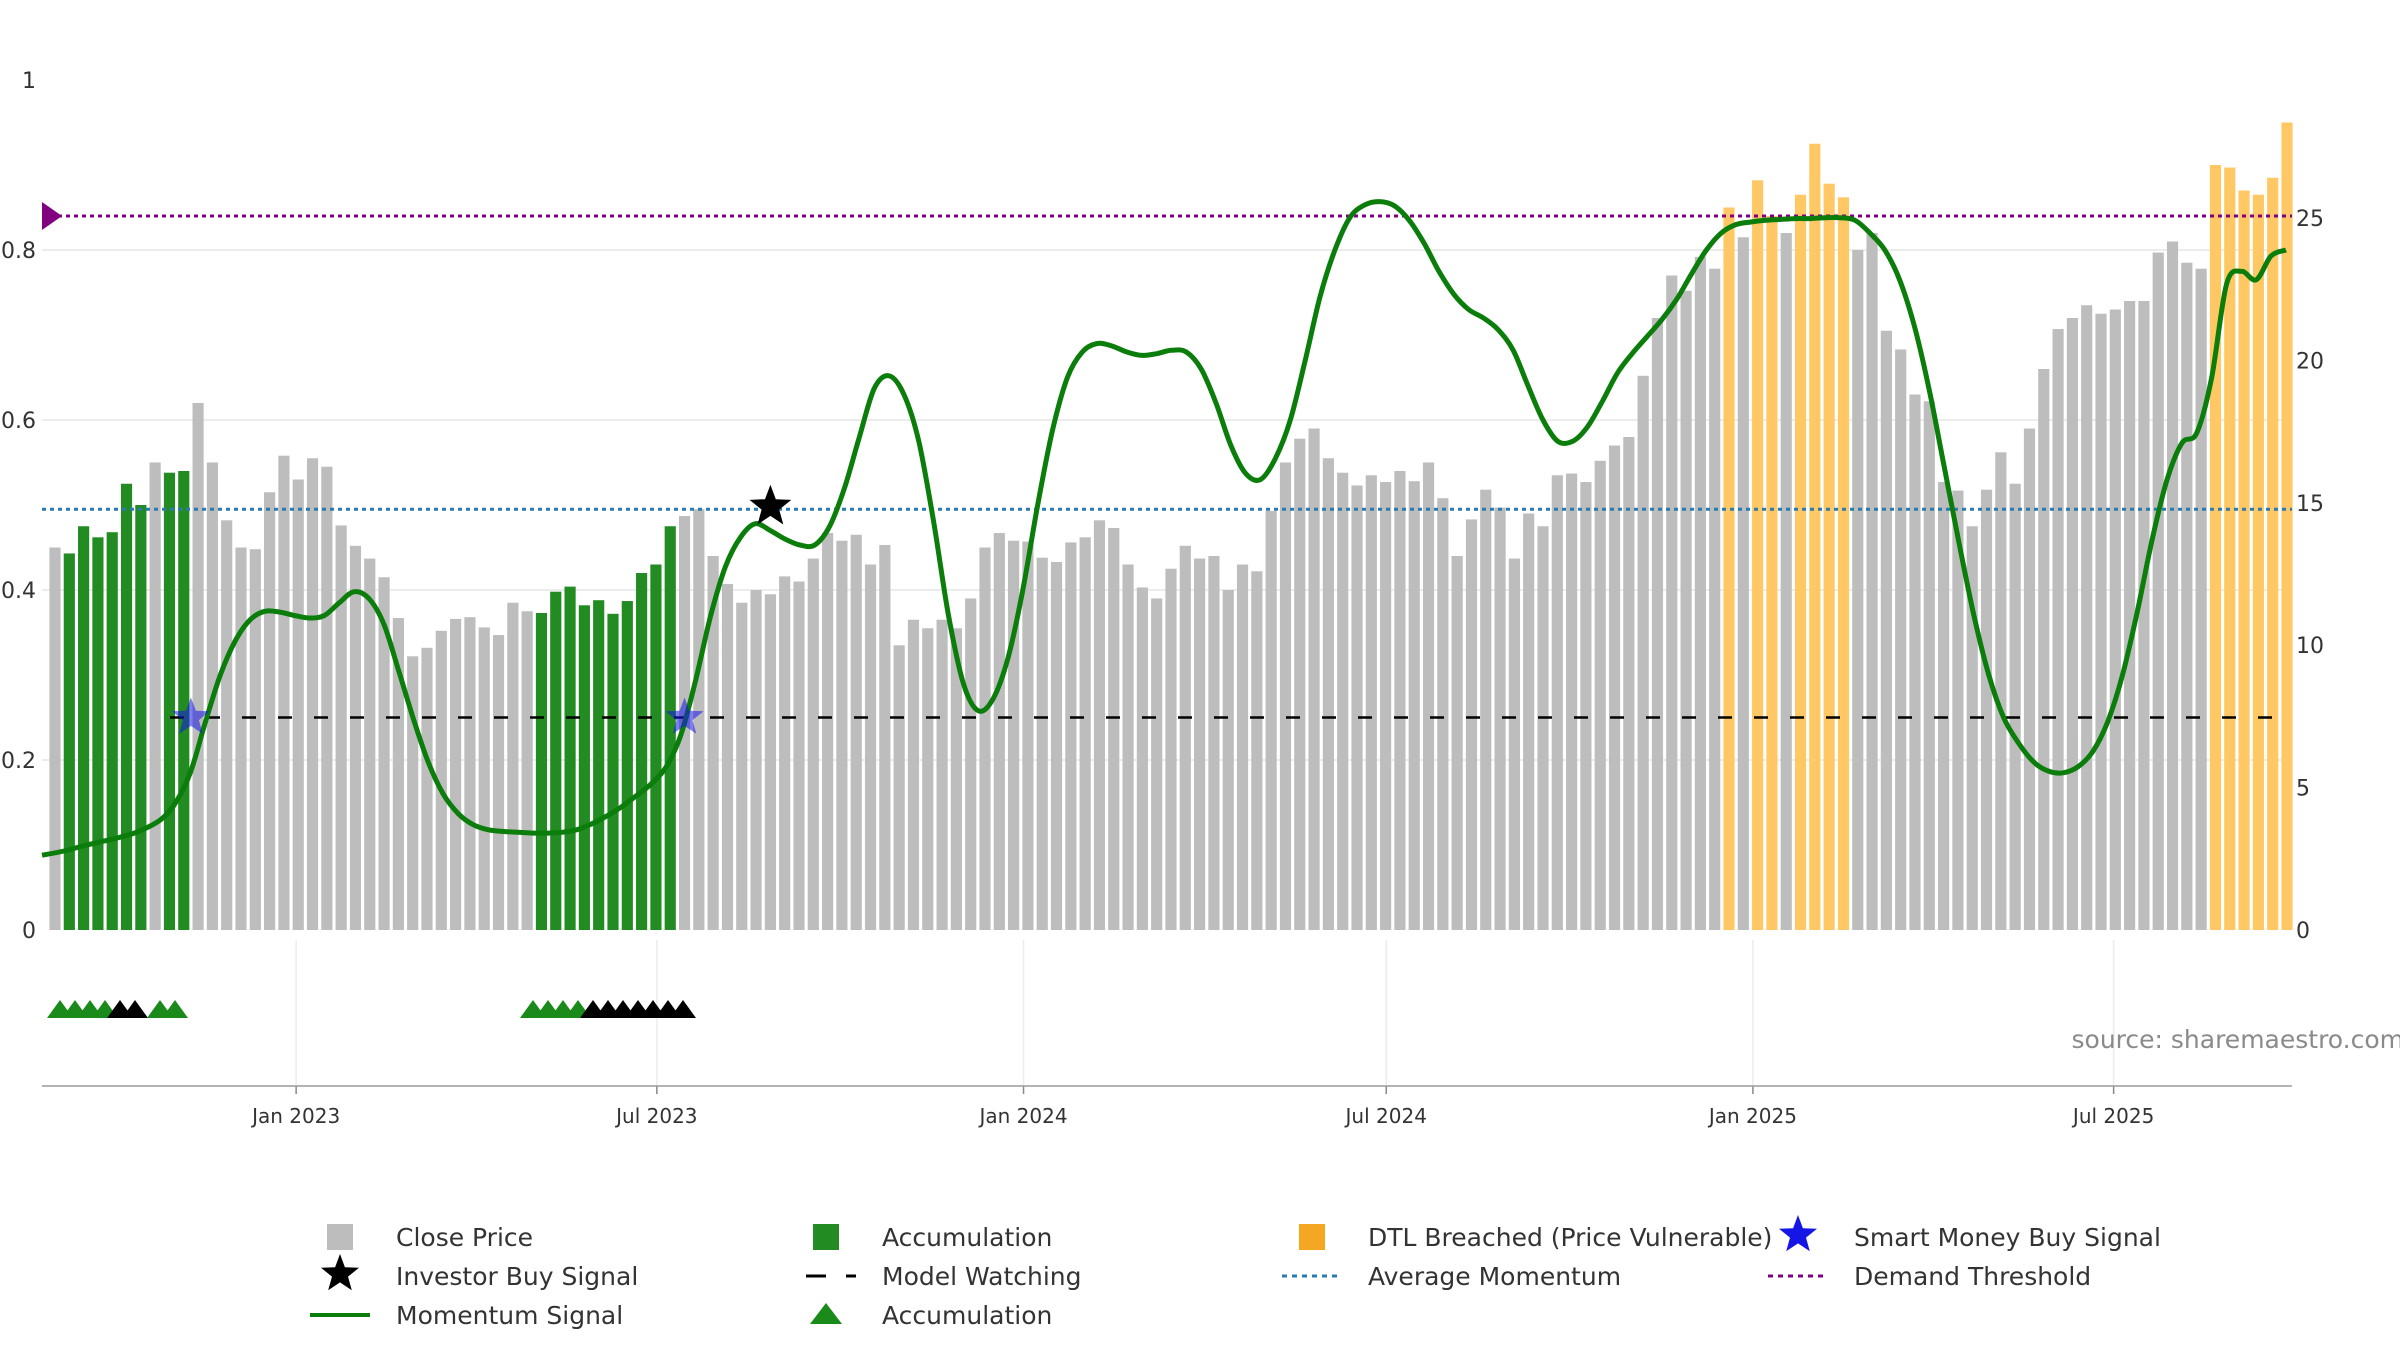 The image size is (2400, 1350). Describe the element at coordinates (1385, 1116) in the screenshot. I see `x-tick-label: Jul 2024` at that location.